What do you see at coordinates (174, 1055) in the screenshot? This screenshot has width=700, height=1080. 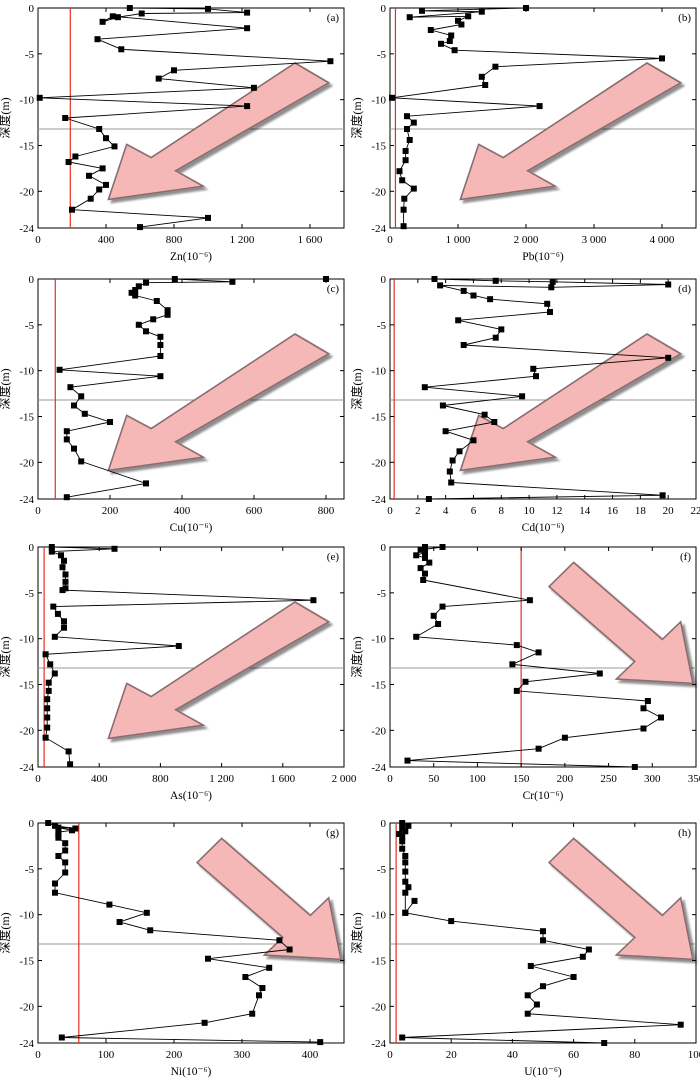 I see `x-tick-label: 200` at bounding box center [174, 1055].